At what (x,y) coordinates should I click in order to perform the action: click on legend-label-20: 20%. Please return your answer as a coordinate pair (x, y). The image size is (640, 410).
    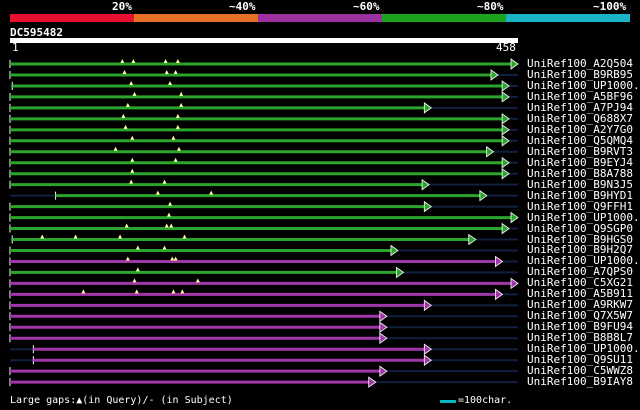
    Looking at the image, I should click on (122, 6).